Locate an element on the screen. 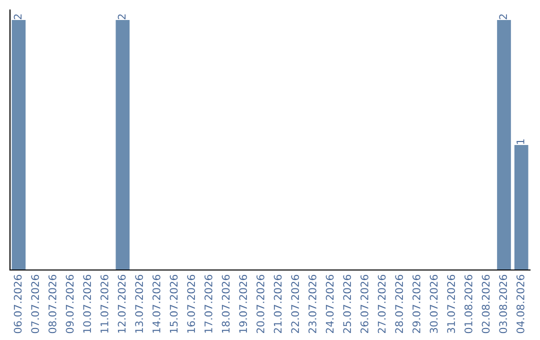 Image resolution: width=540 pixels, height=340 pixels. x-tick-label: 13.07.2026 is located at coordinates (139, 303).